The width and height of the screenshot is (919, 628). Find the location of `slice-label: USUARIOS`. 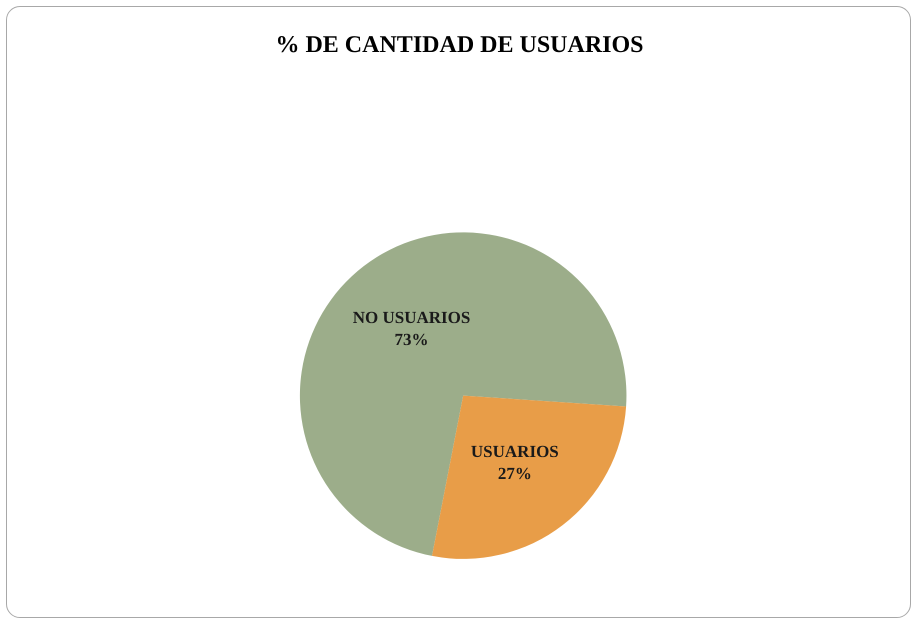

slice-label: USUARIOS is located at coordinates (514, 452).